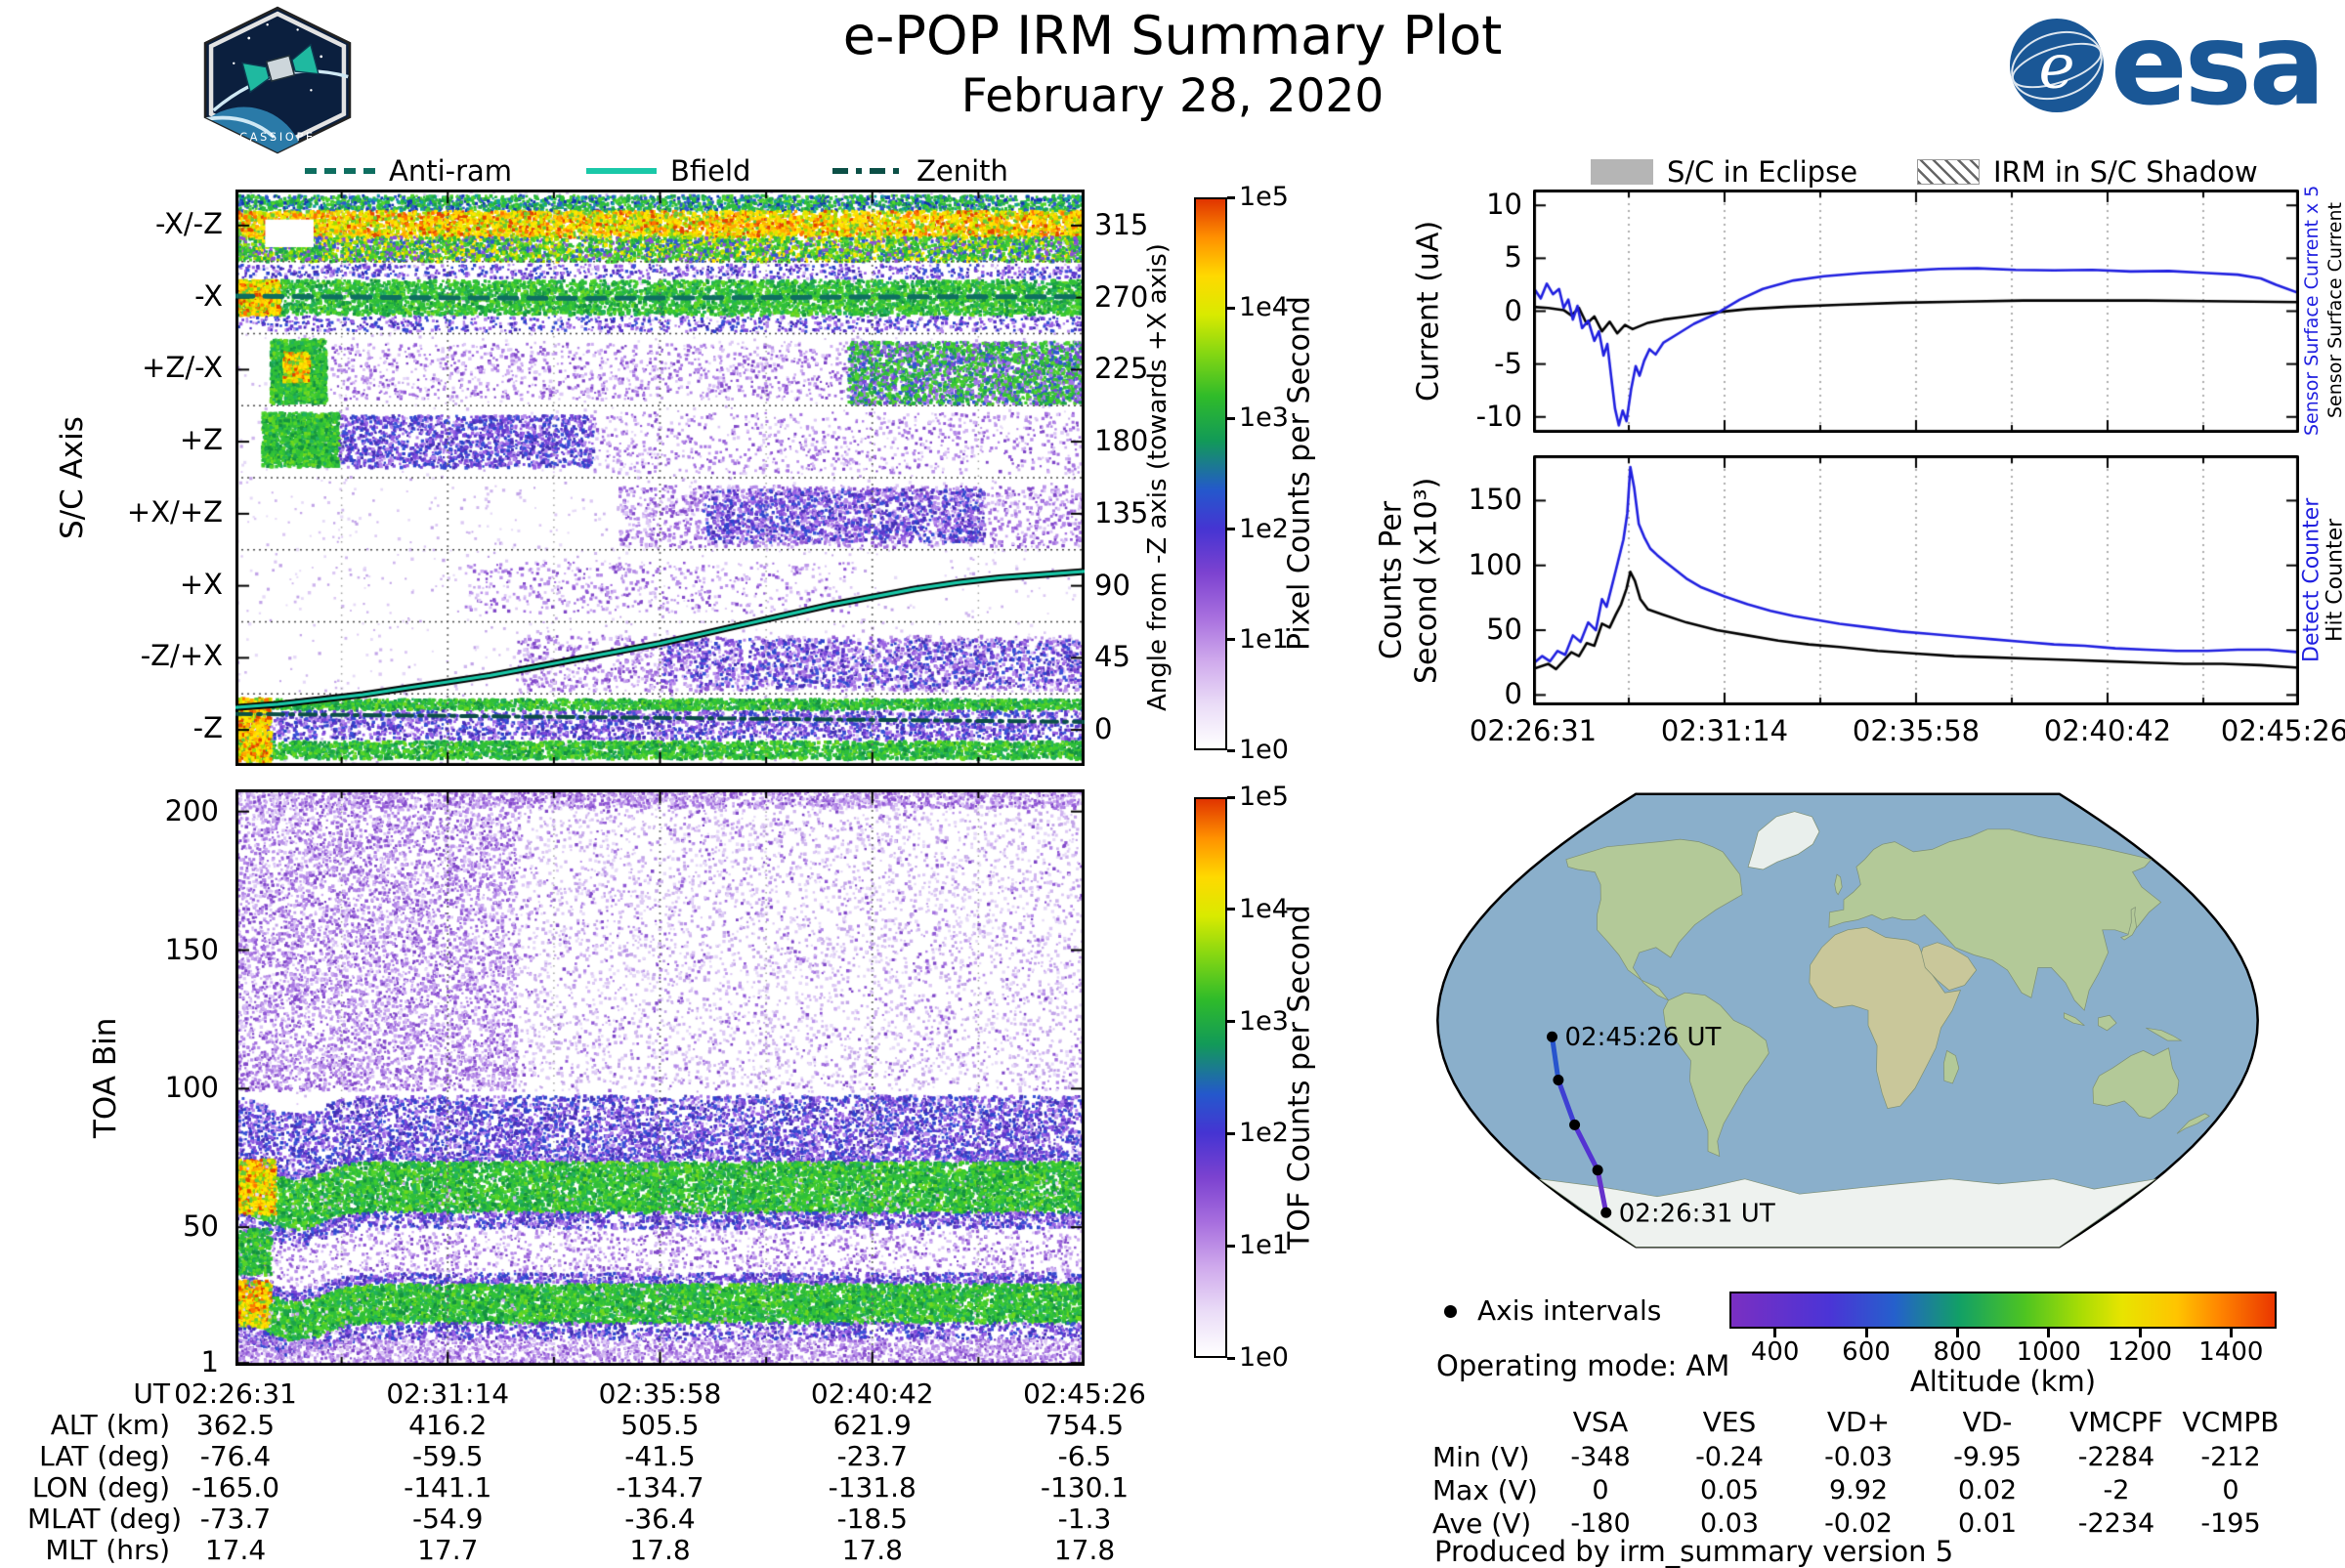 The height and width of the screenshot is (1568, 2345). What do you see at coordinates (1172, 35) in the screenshot?
I see `page-title: e-POP IRM Summary Plot` at bounding box center [1172, 35].